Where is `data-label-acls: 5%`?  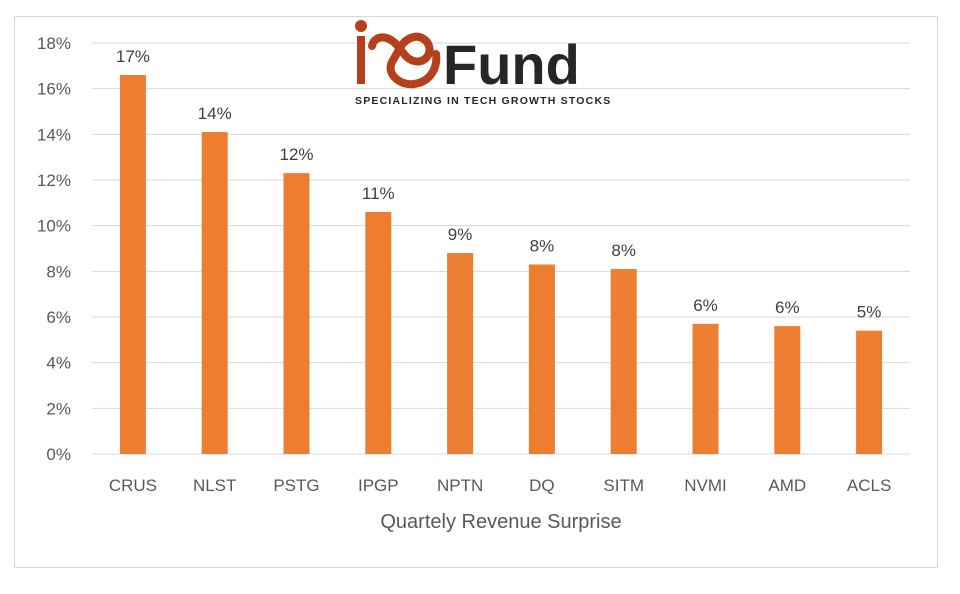 data-label-acls: 5% is located at coordinates (869, 312).